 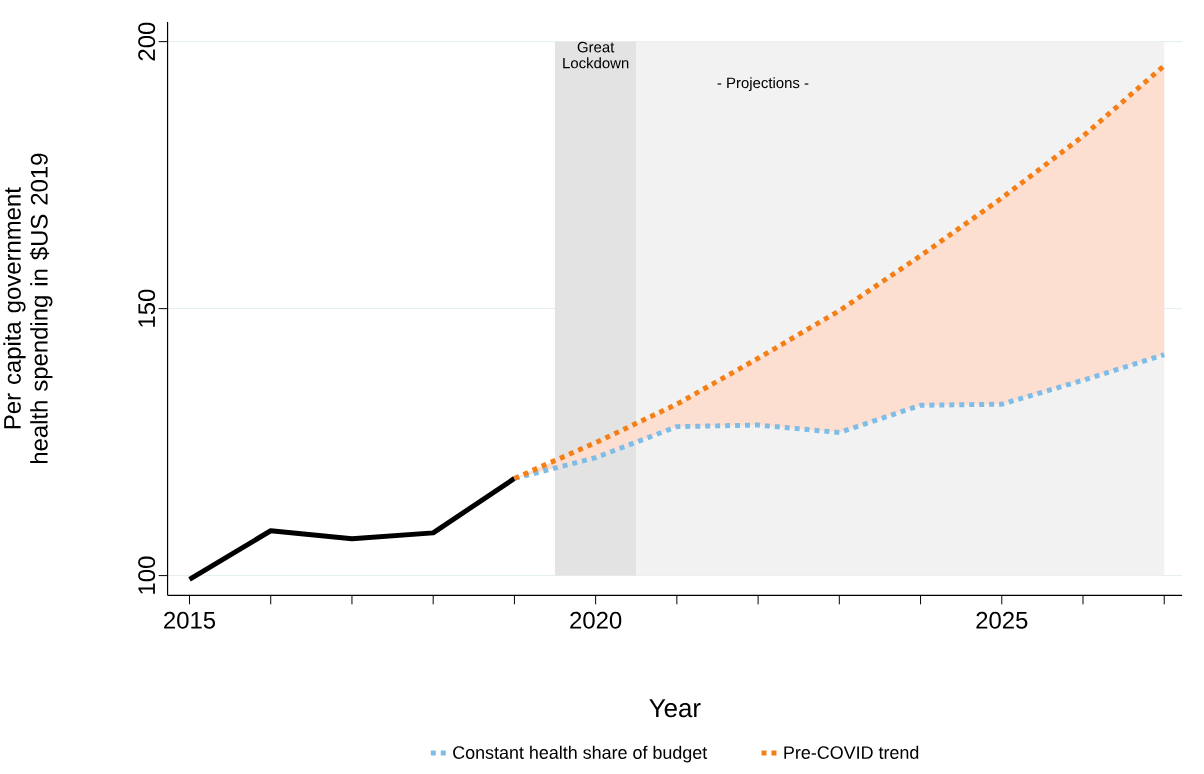 I want to click on x-tick-label: 2015, so click(x=190, y=620).